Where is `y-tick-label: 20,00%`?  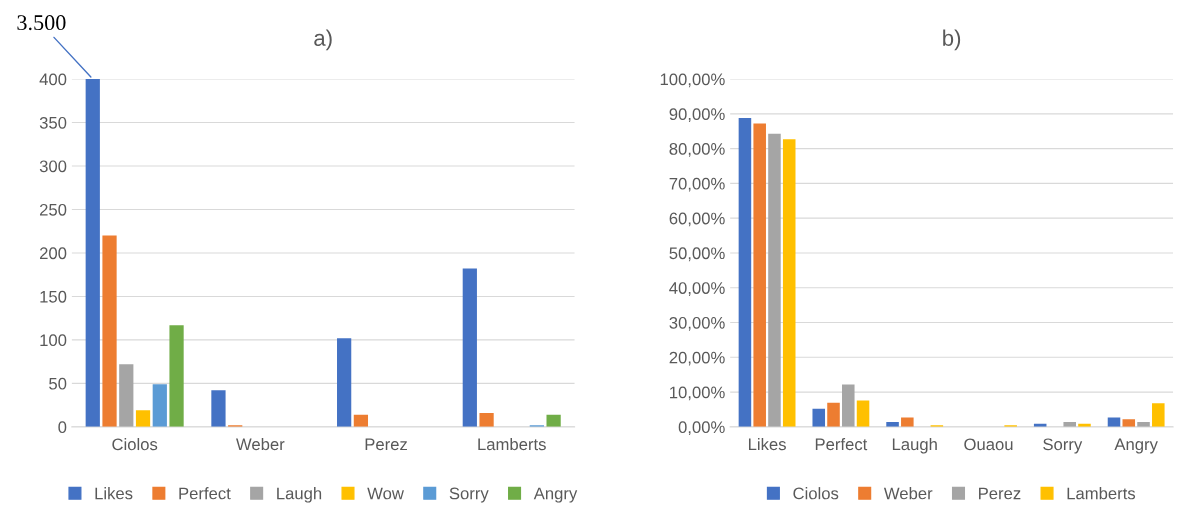
y-tick-label: 20,00% is located at coordinates (697, 358).